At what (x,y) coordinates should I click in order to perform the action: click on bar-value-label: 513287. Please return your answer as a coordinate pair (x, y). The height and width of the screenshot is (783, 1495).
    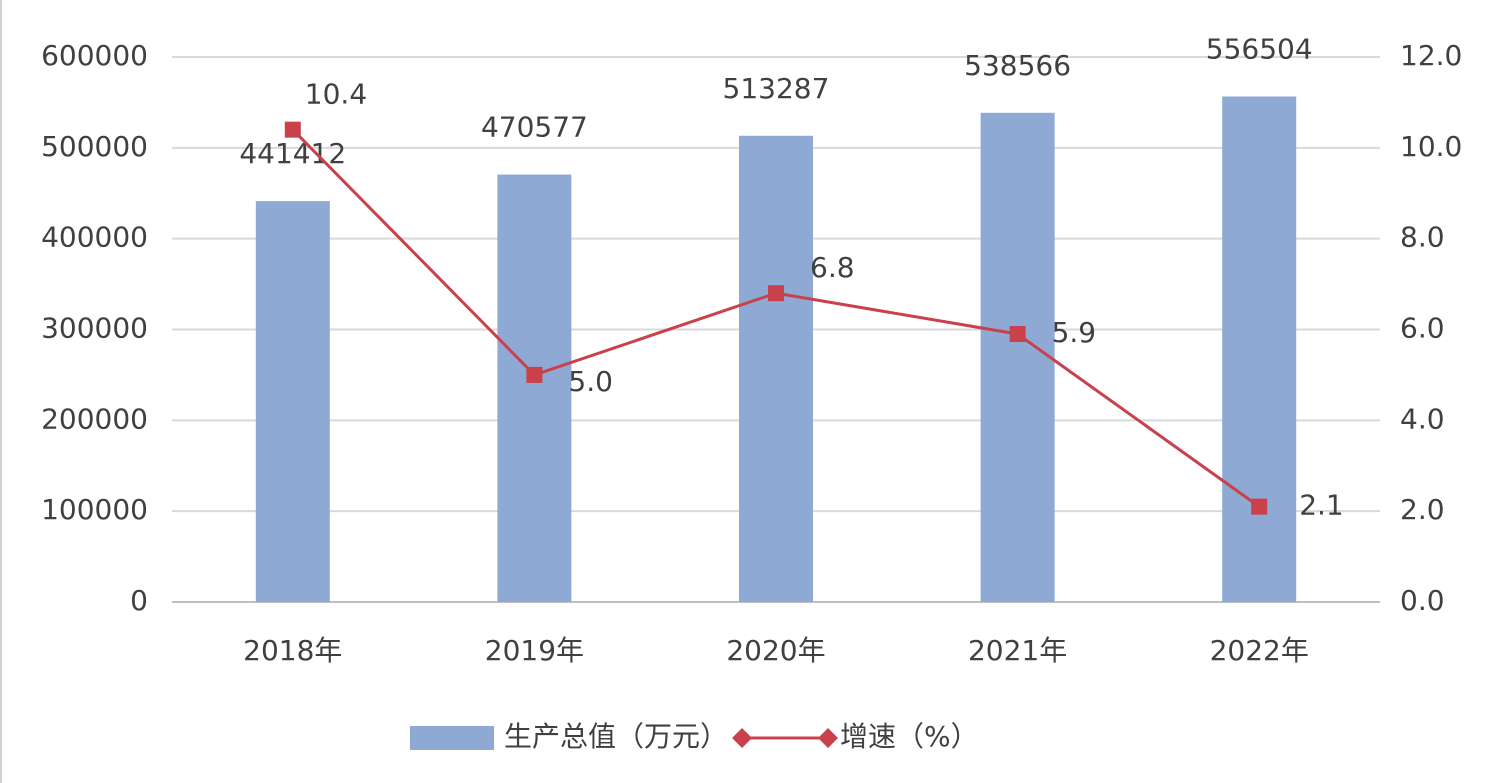
    Looking at the image, I should click on (776, 88).